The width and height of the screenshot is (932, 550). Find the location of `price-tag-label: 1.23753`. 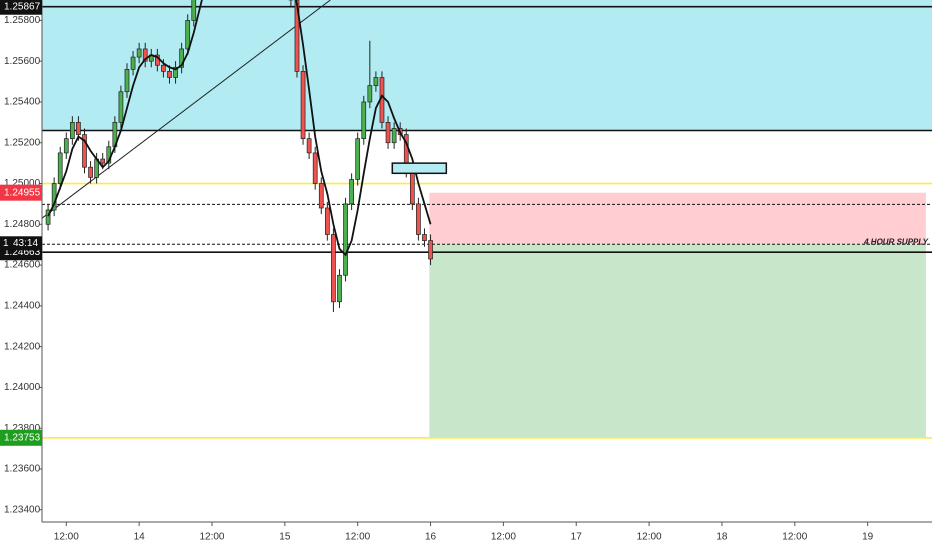

price-tag-label: 1.23753 is located at coordinates (22, 437).